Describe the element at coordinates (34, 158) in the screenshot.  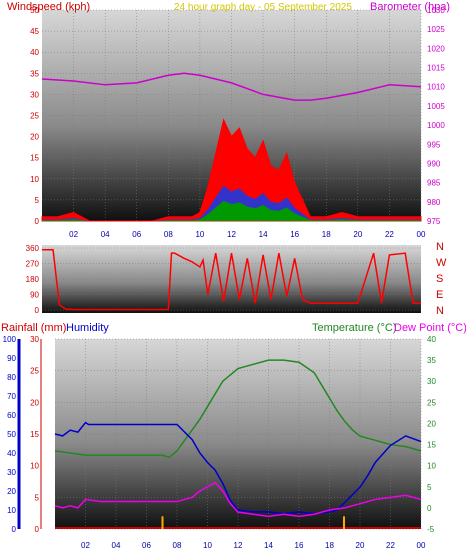
I see `wind-tick-label: 15` at that location.